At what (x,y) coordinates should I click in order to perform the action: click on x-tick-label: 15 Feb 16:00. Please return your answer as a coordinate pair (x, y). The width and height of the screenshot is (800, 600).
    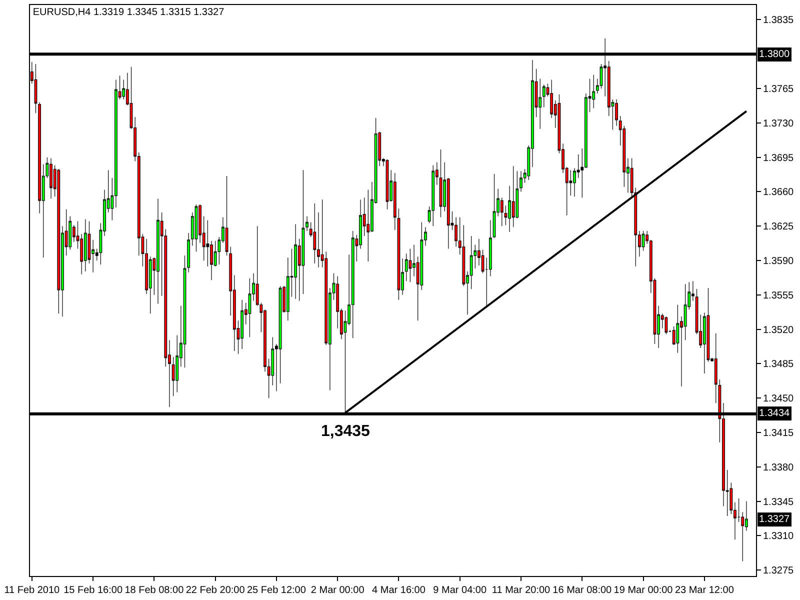
    Looking at the image, I should click on (93, 590).